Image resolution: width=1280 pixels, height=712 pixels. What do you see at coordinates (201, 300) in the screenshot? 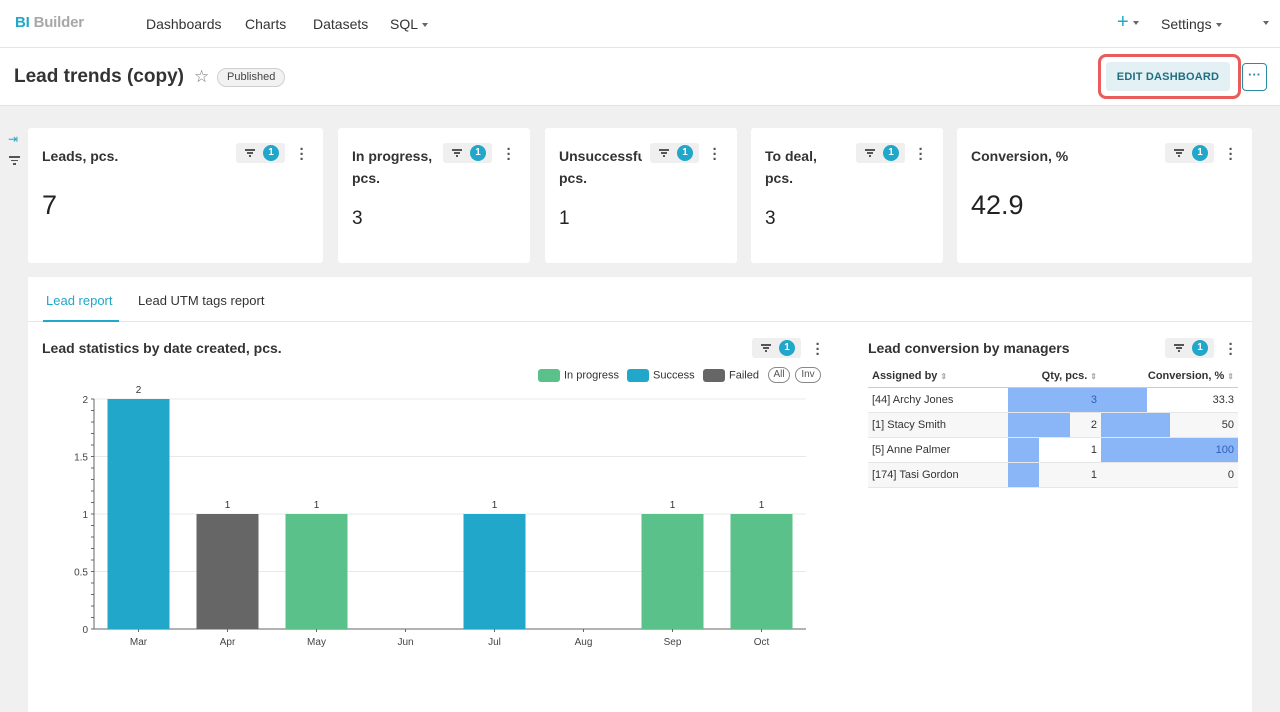
I see `tab-lead-utm-tags-report: Lead UTM tags report` at bounding box center [201, 300].